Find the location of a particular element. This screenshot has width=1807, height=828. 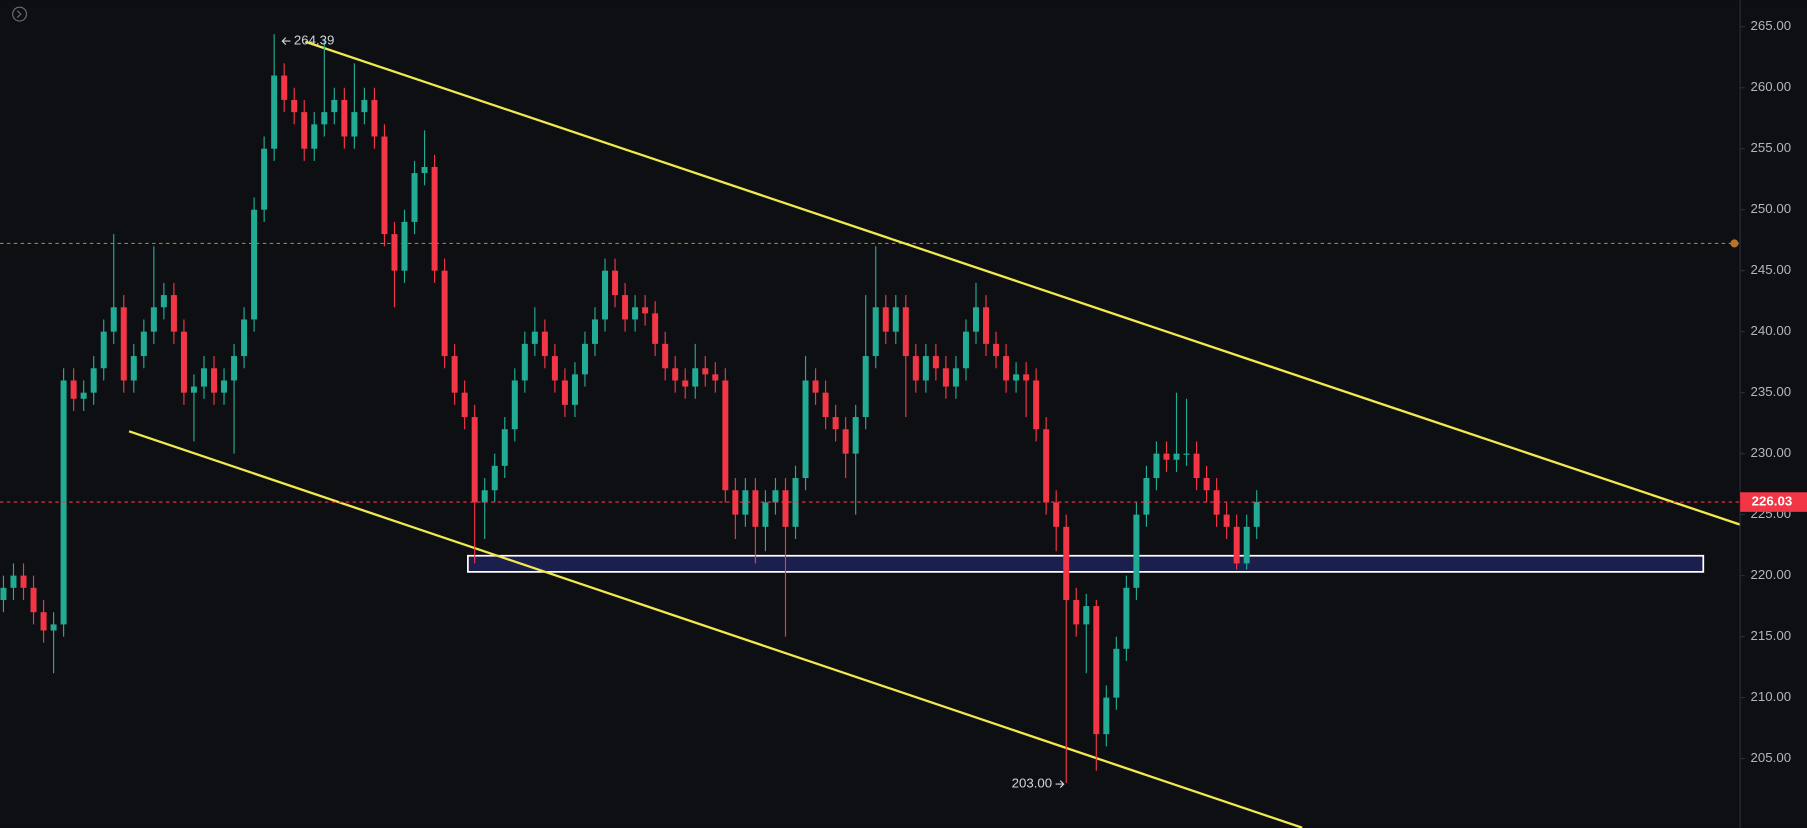

y-tick-label: 245.00 is located at coordinates (1771, 269).